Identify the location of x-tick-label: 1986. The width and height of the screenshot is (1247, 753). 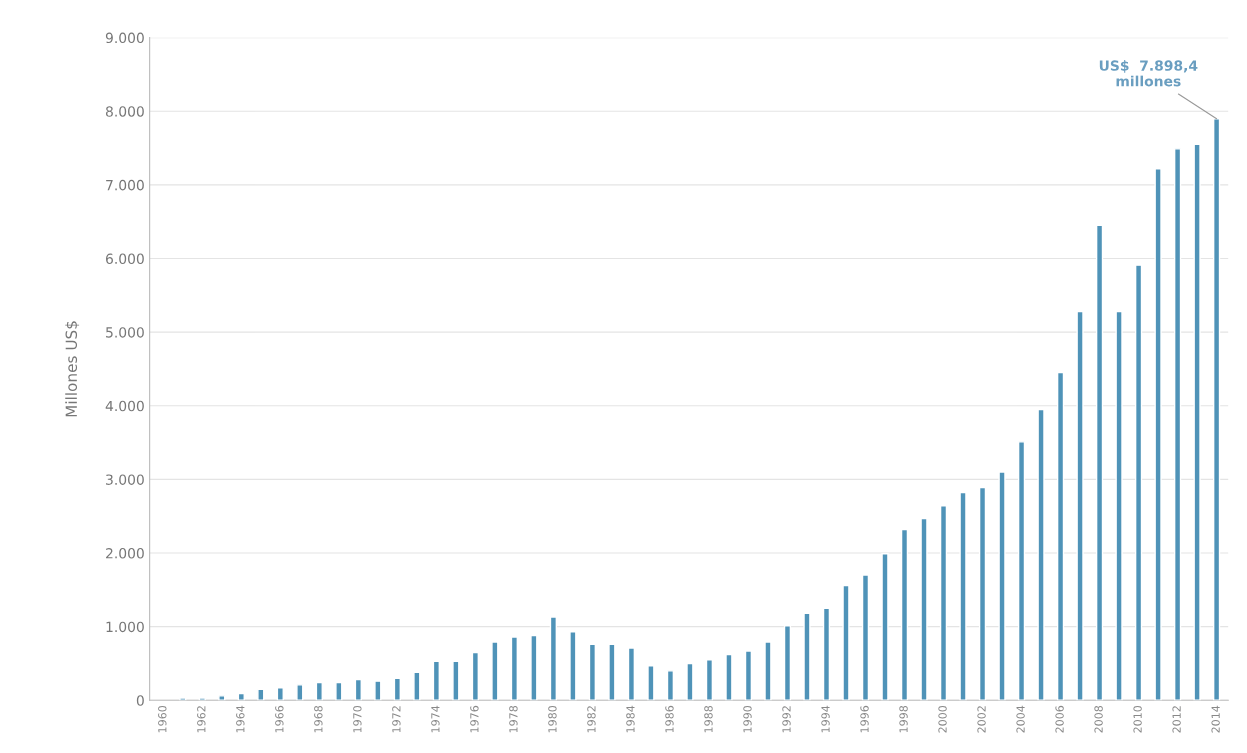
(669, 719).